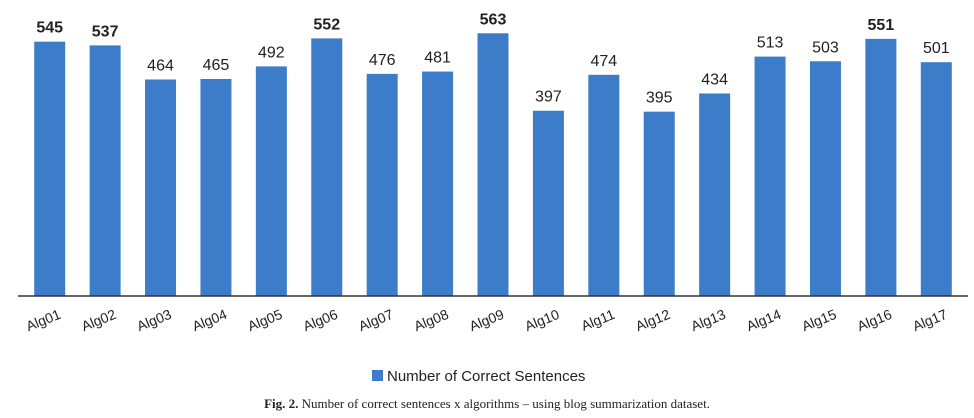  I want to click on value-label-alg12: 395, so click(659, 98).